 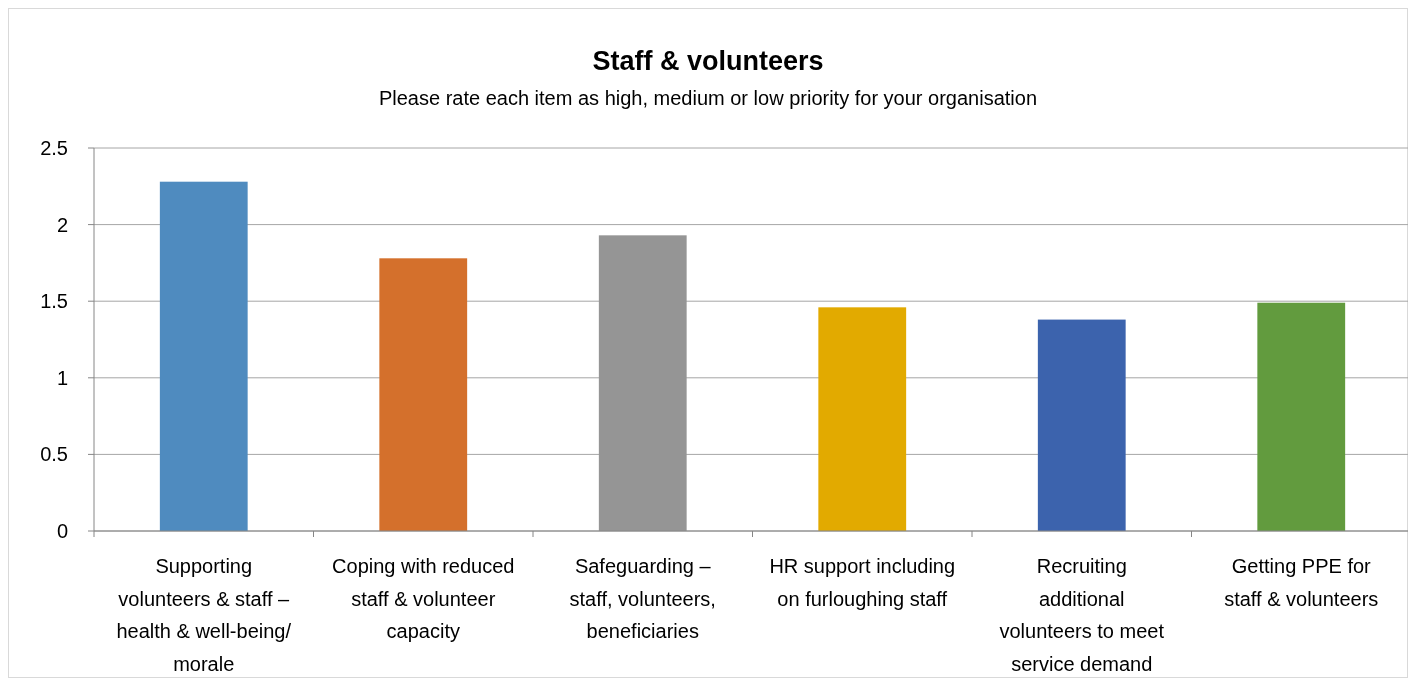 What do you see at coordinates (62, 224) in the screenshot?
I see `y-tick-label: 2` at bounding box center [62, 224].